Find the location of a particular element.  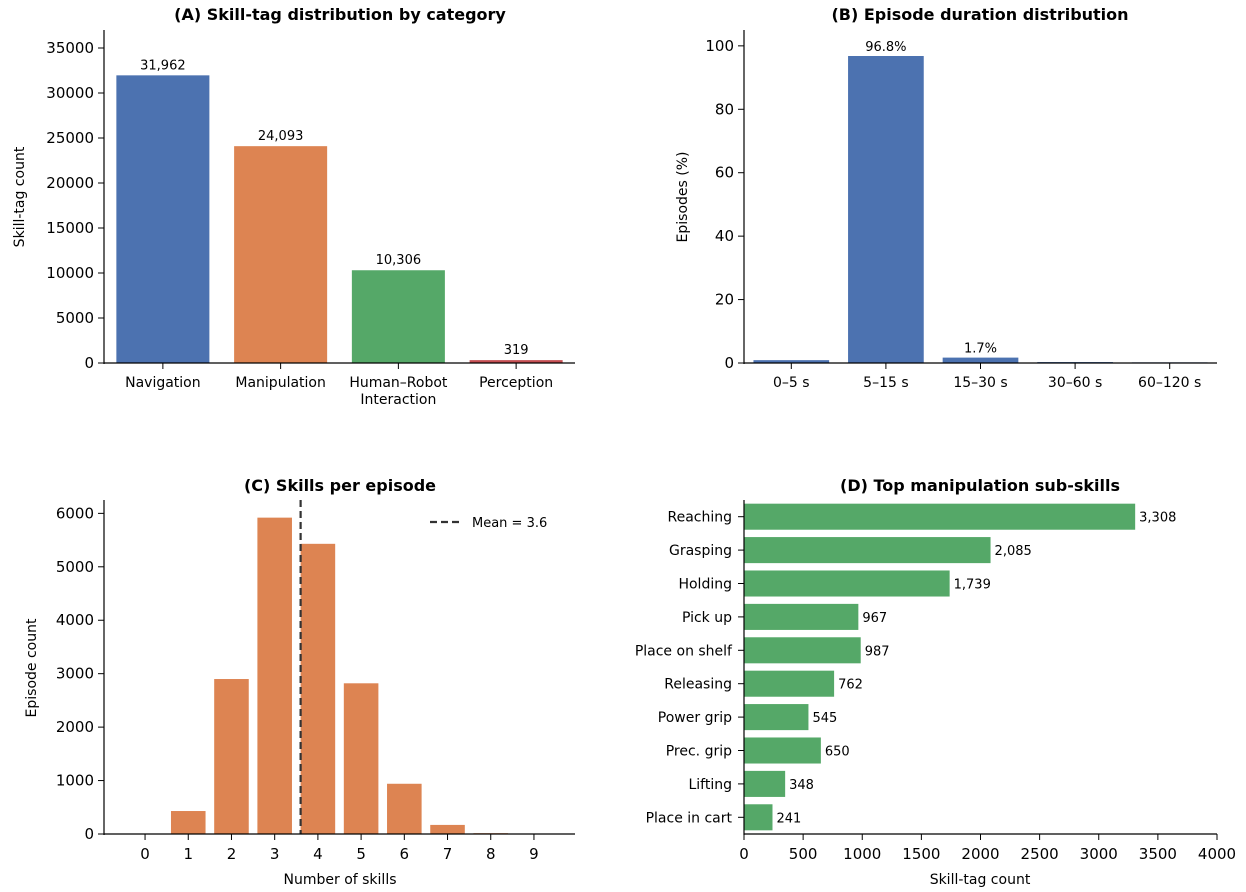

data-label: 1.7% is located at coordinates (980, 349).